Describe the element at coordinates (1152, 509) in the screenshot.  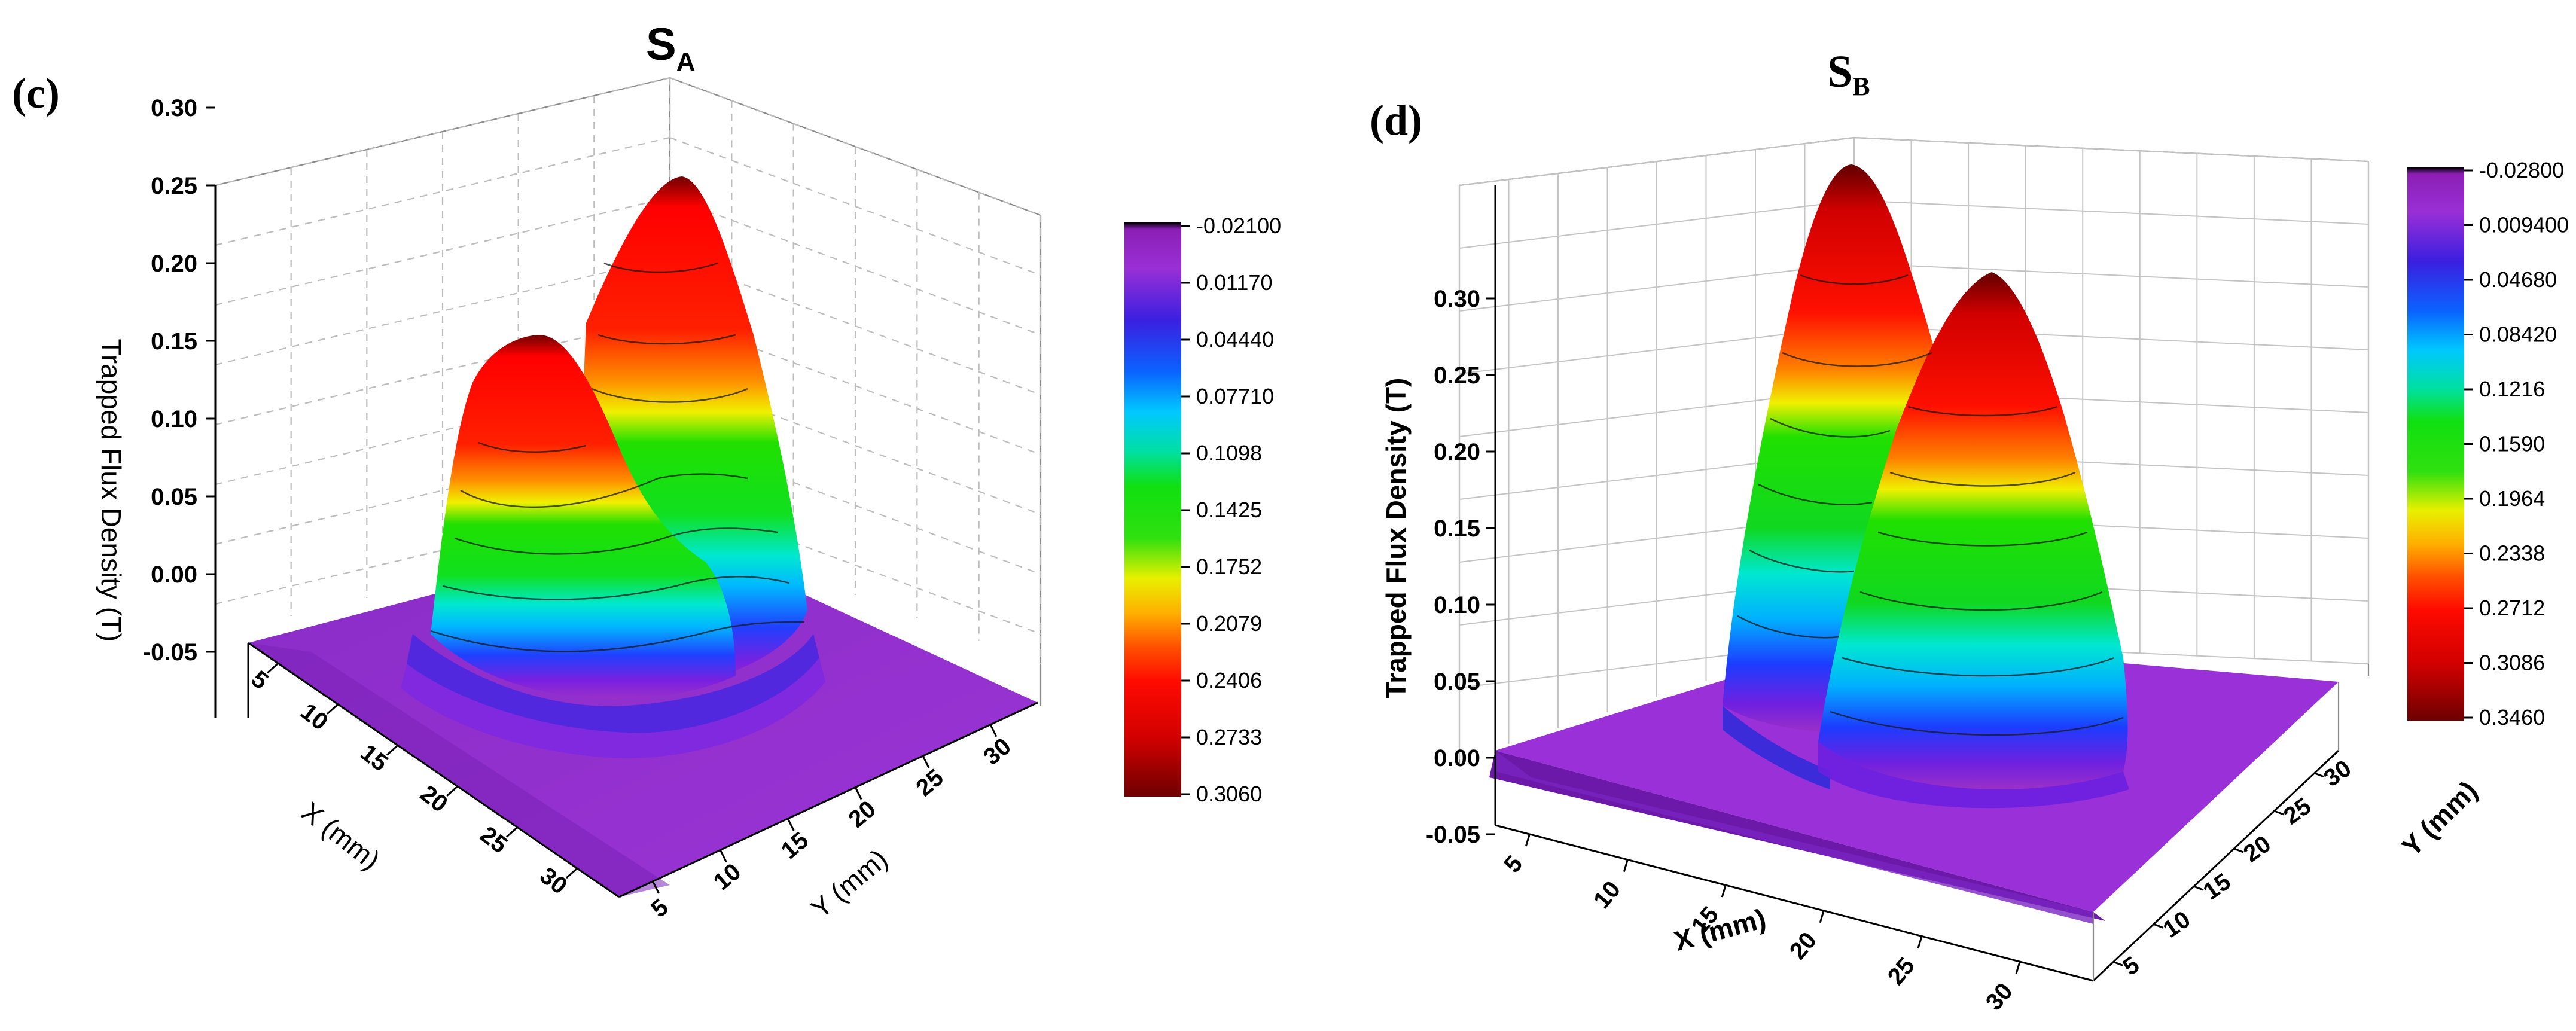
I see `colorbar-c-bar` at that location.